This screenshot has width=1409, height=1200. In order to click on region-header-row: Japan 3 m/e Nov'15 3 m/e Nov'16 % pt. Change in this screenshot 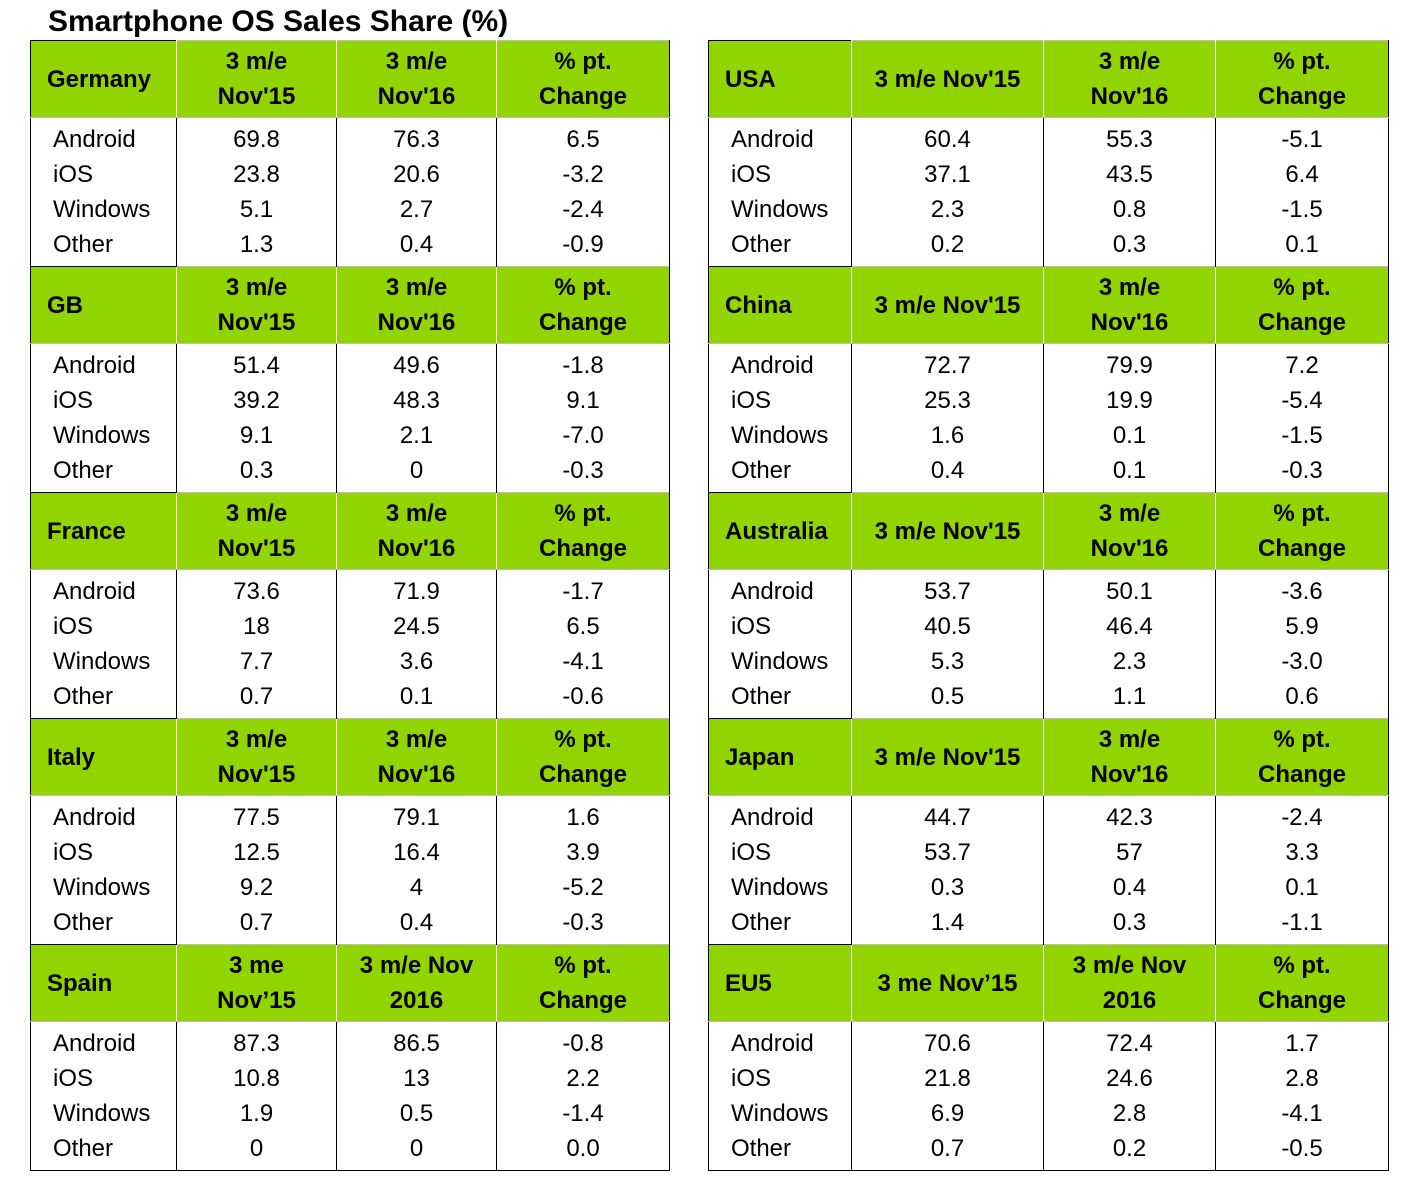, I will do `click(1048, 757)`.